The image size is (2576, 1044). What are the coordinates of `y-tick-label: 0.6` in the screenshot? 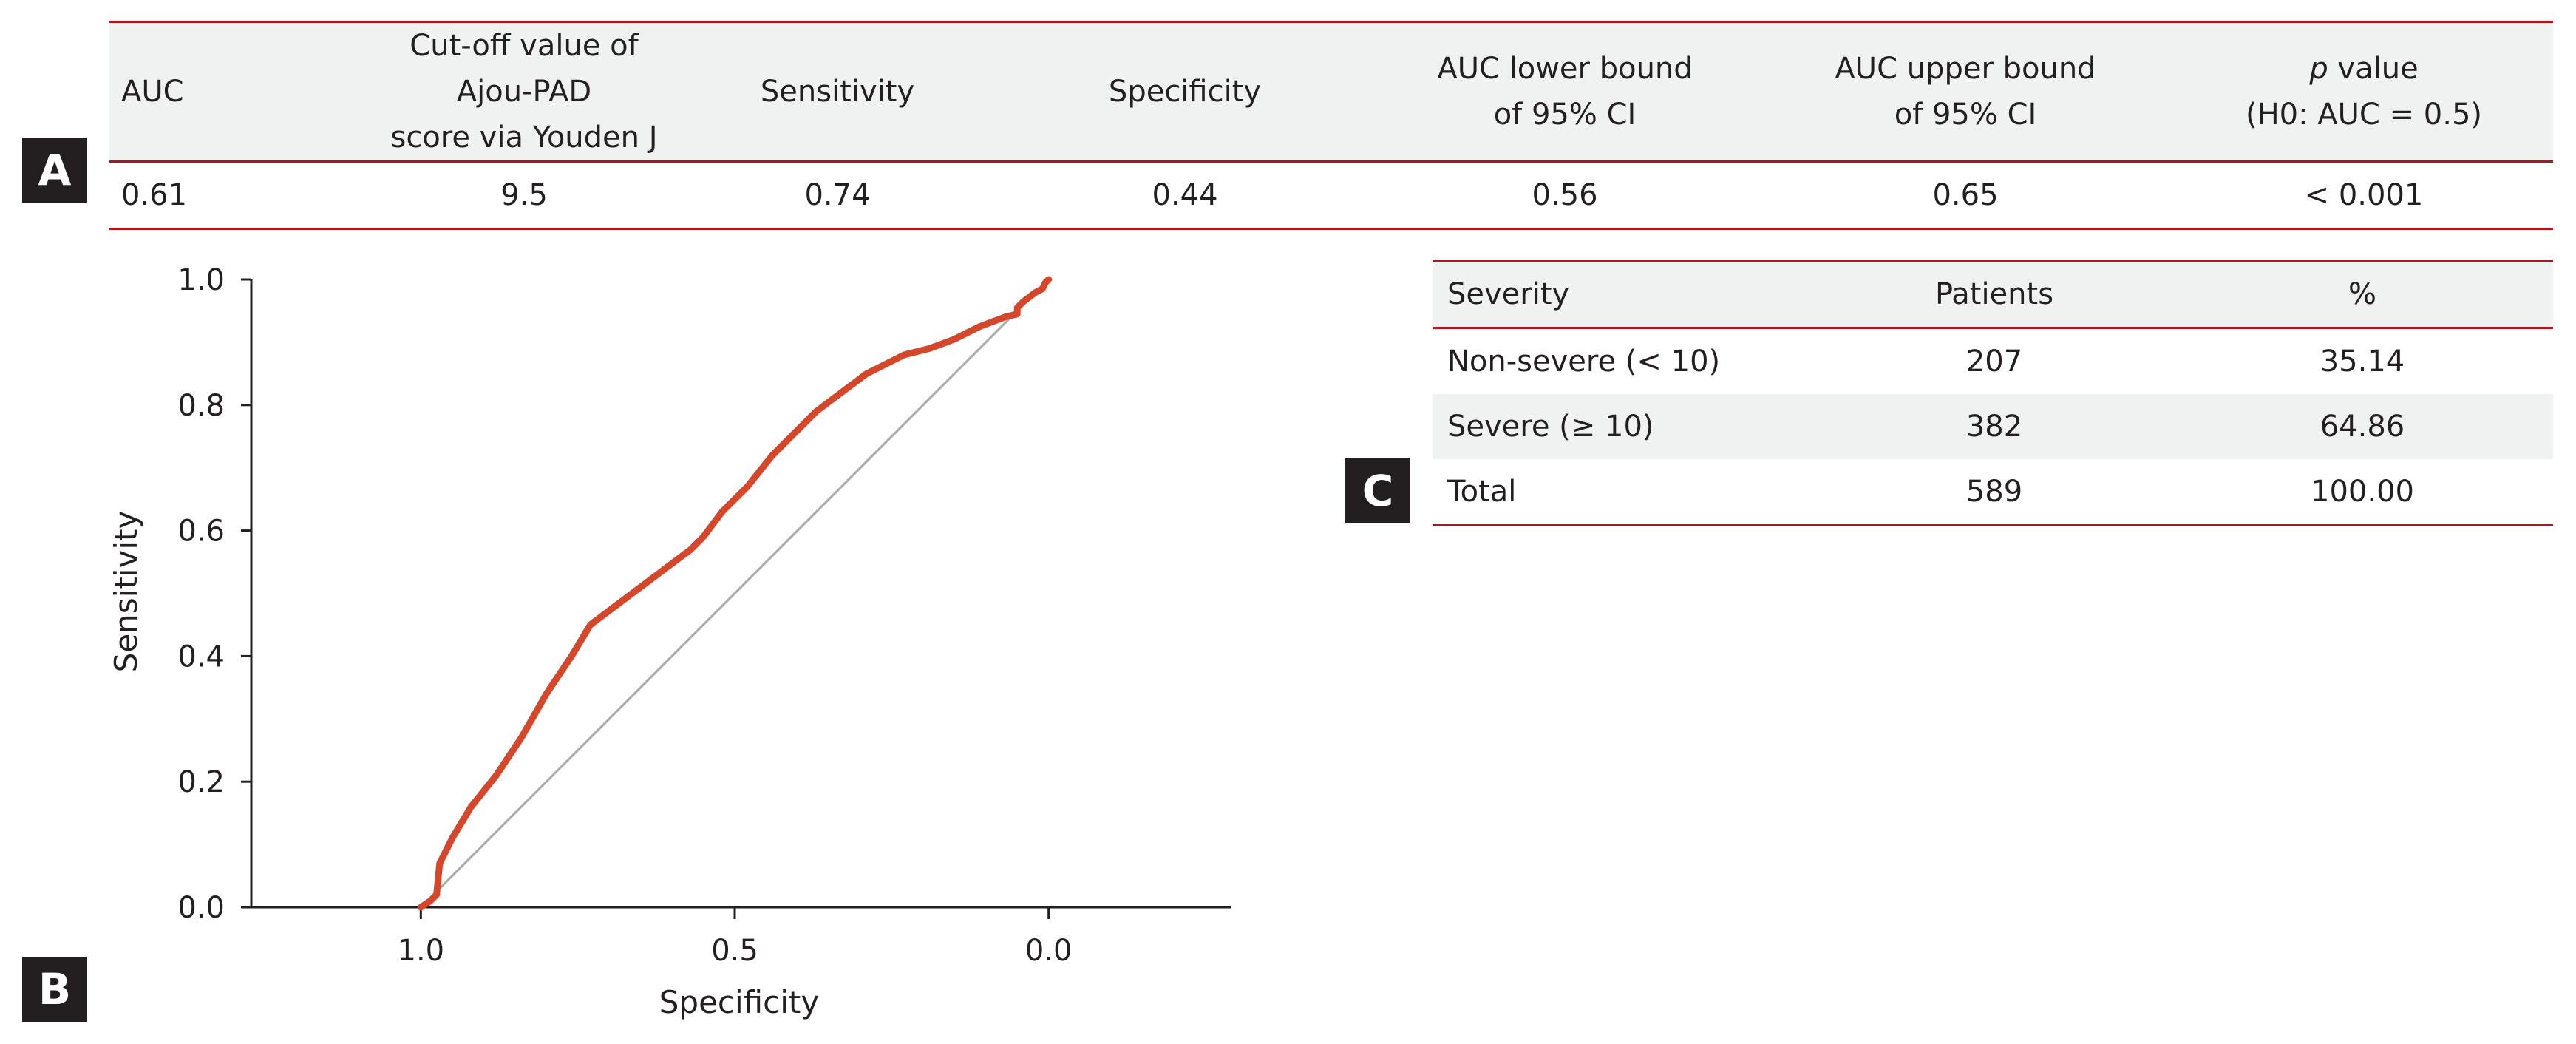 It's located at (201, 532).